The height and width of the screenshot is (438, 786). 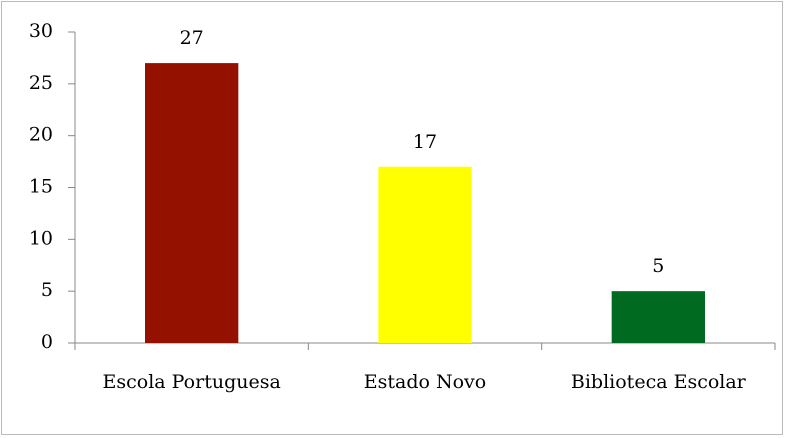 What do you see at coordinates (425, 142) in the screenshot?
I see `data-label: 17` at bounding box center [425, 142].